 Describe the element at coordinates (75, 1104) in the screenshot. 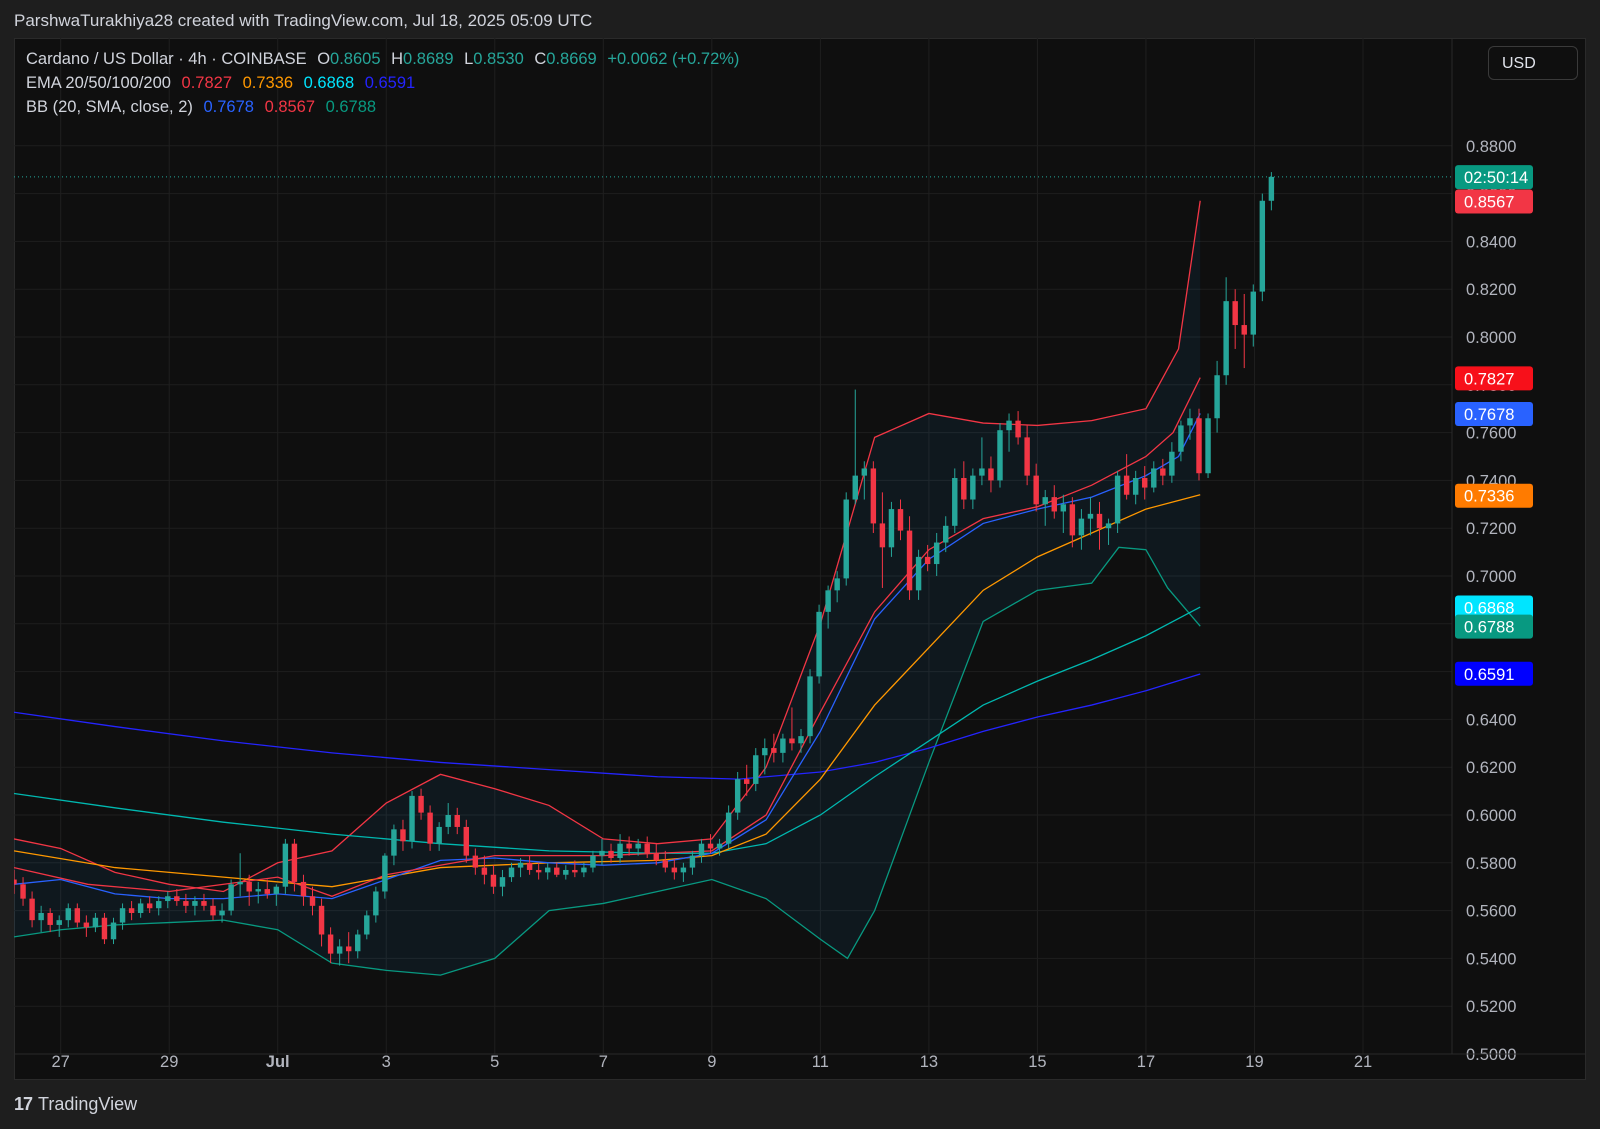

I see `tradingview-logo: 17 TradingView` at that location.